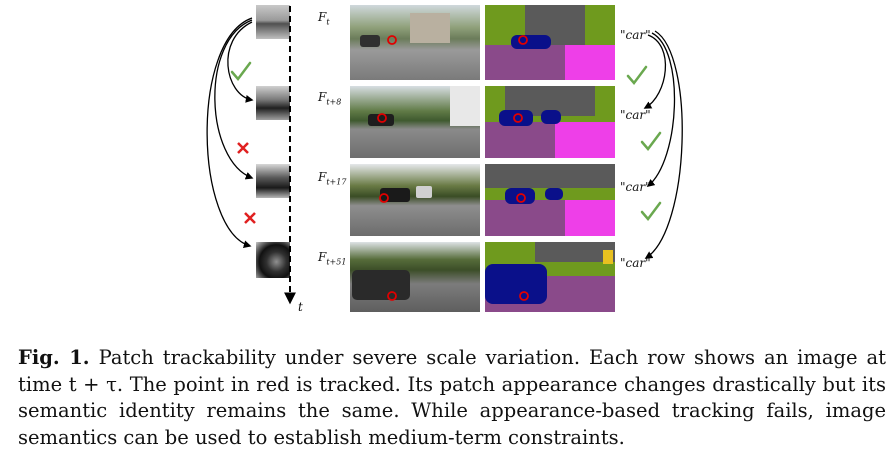  What do you see at coordinates (324, 18) in the screenshot?
I see `frame-label-1: Ft` at bounding box center [324, 18].